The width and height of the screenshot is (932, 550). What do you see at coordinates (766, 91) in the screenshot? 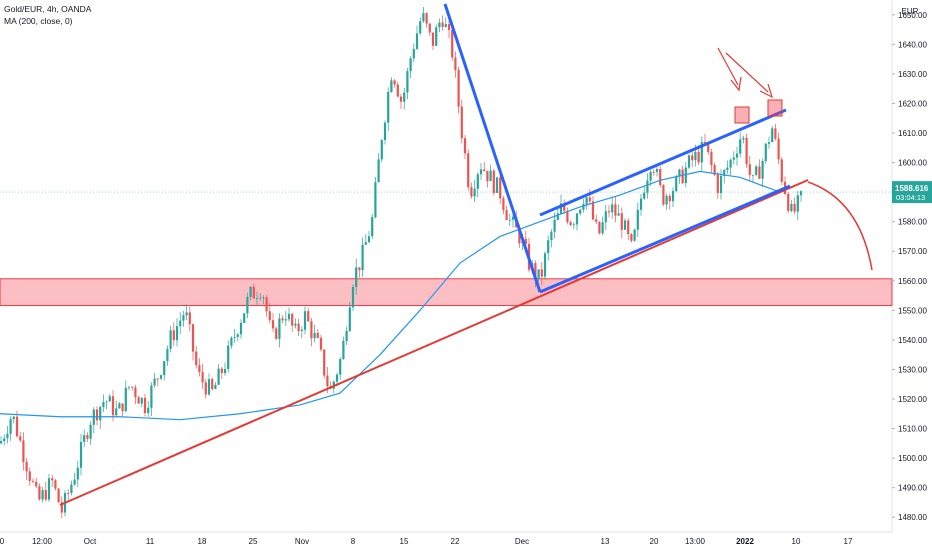
I see `arrow-icon` at bounding box center [766, 91].